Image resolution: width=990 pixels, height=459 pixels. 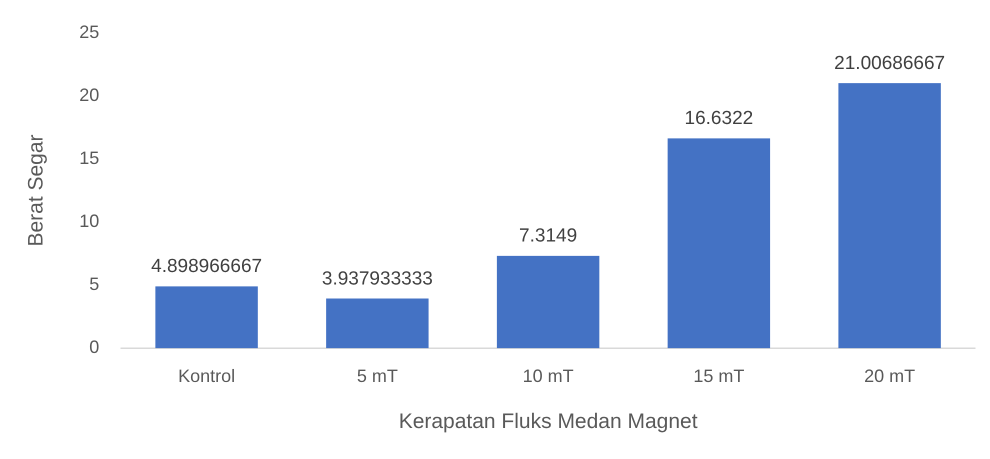 What do you see at coordinates (36, 190) in the screenshot?
I see `y-axis-title: Berat Segar` at bounding box center [36, 190].